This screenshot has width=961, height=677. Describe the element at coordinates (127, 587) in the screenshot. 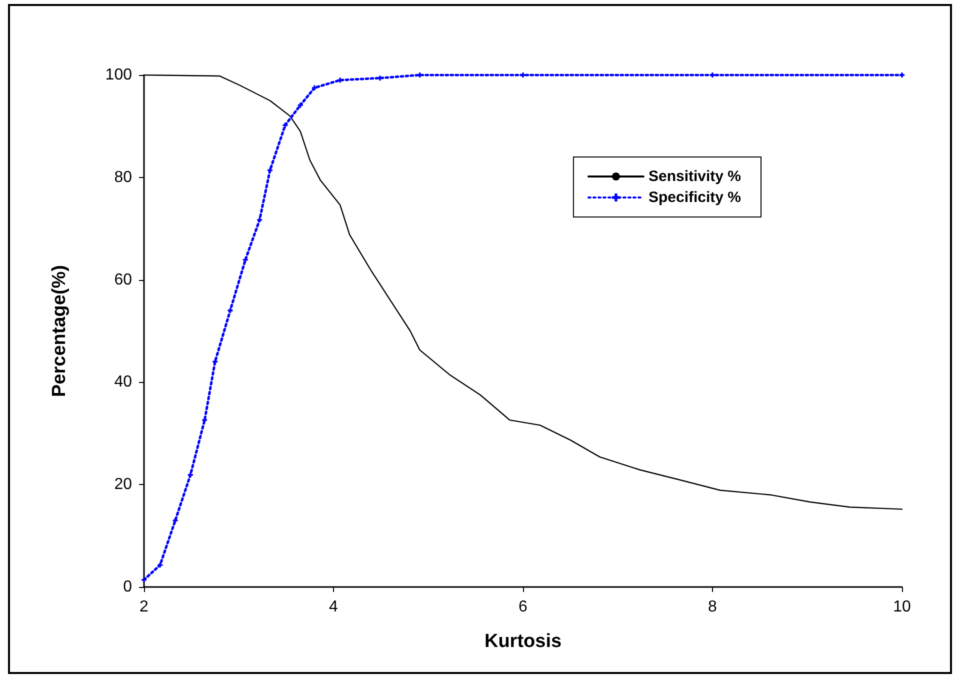

I see `y-tick-label: 0` at that location.